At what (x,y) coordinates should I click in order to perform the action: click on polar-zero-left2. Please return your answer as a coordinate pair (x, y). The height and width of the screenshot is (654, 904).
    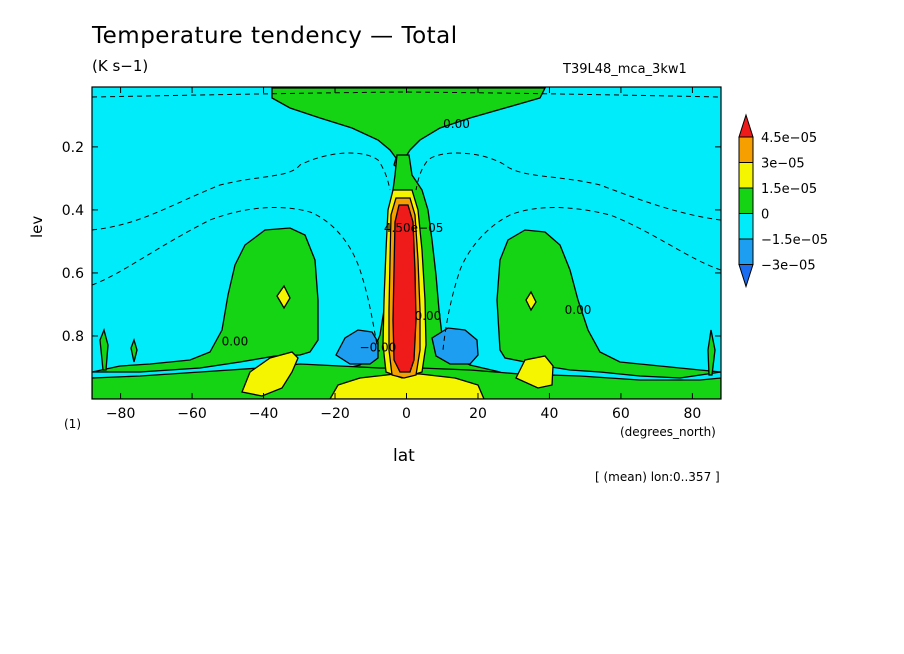
    Looking at the image, I should click on (134, 350).